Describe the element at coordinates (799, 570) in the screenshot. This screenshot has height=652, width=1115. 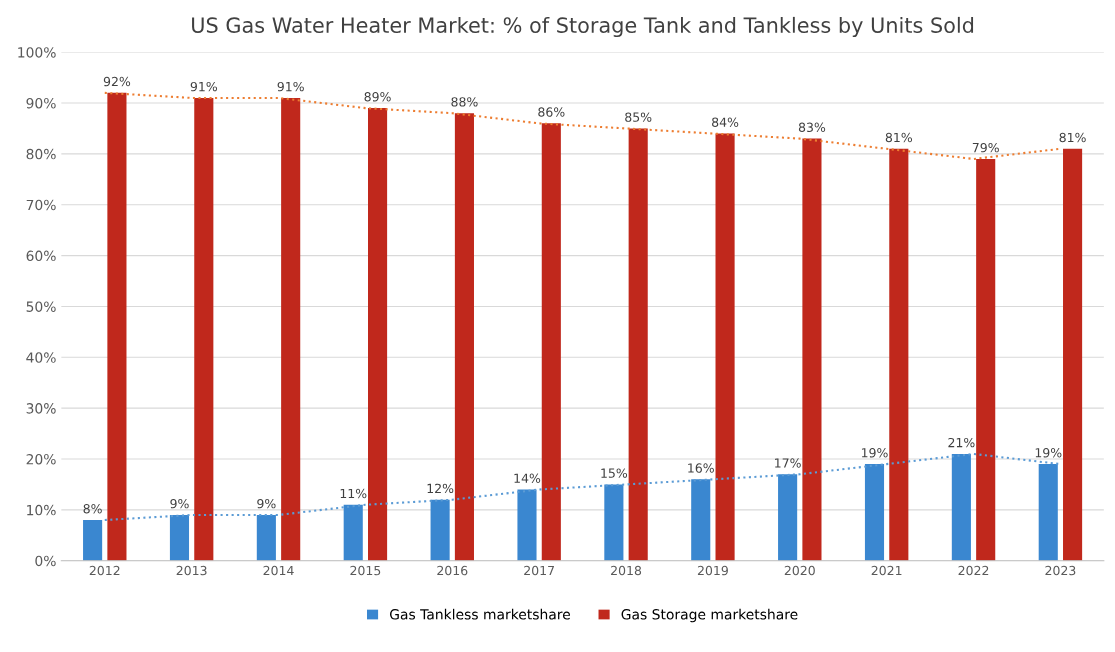
I see `x-tick-label: 2020` at that location.